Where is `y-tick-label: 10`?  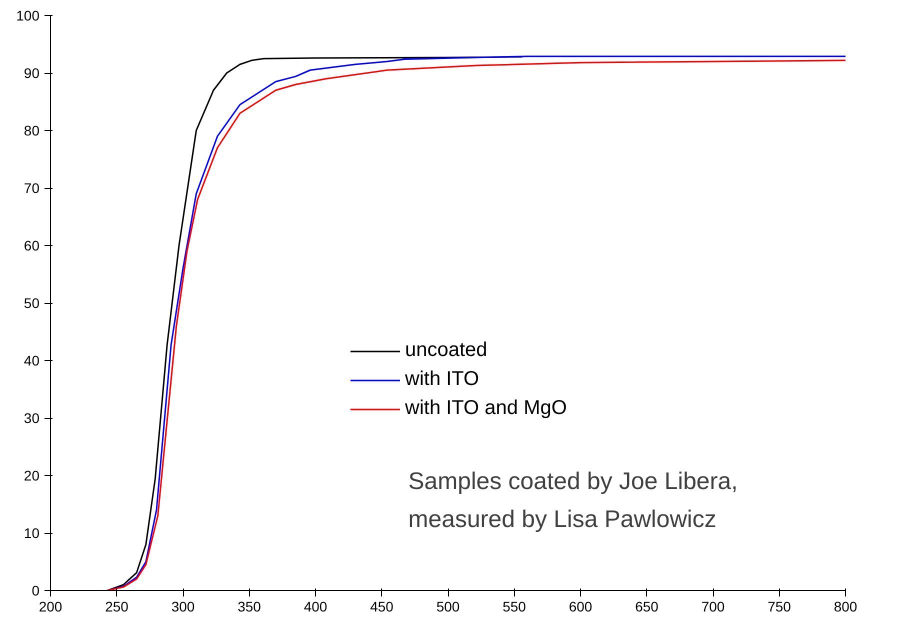
y-tick-label: 10 is located at coordinates (32, 533).